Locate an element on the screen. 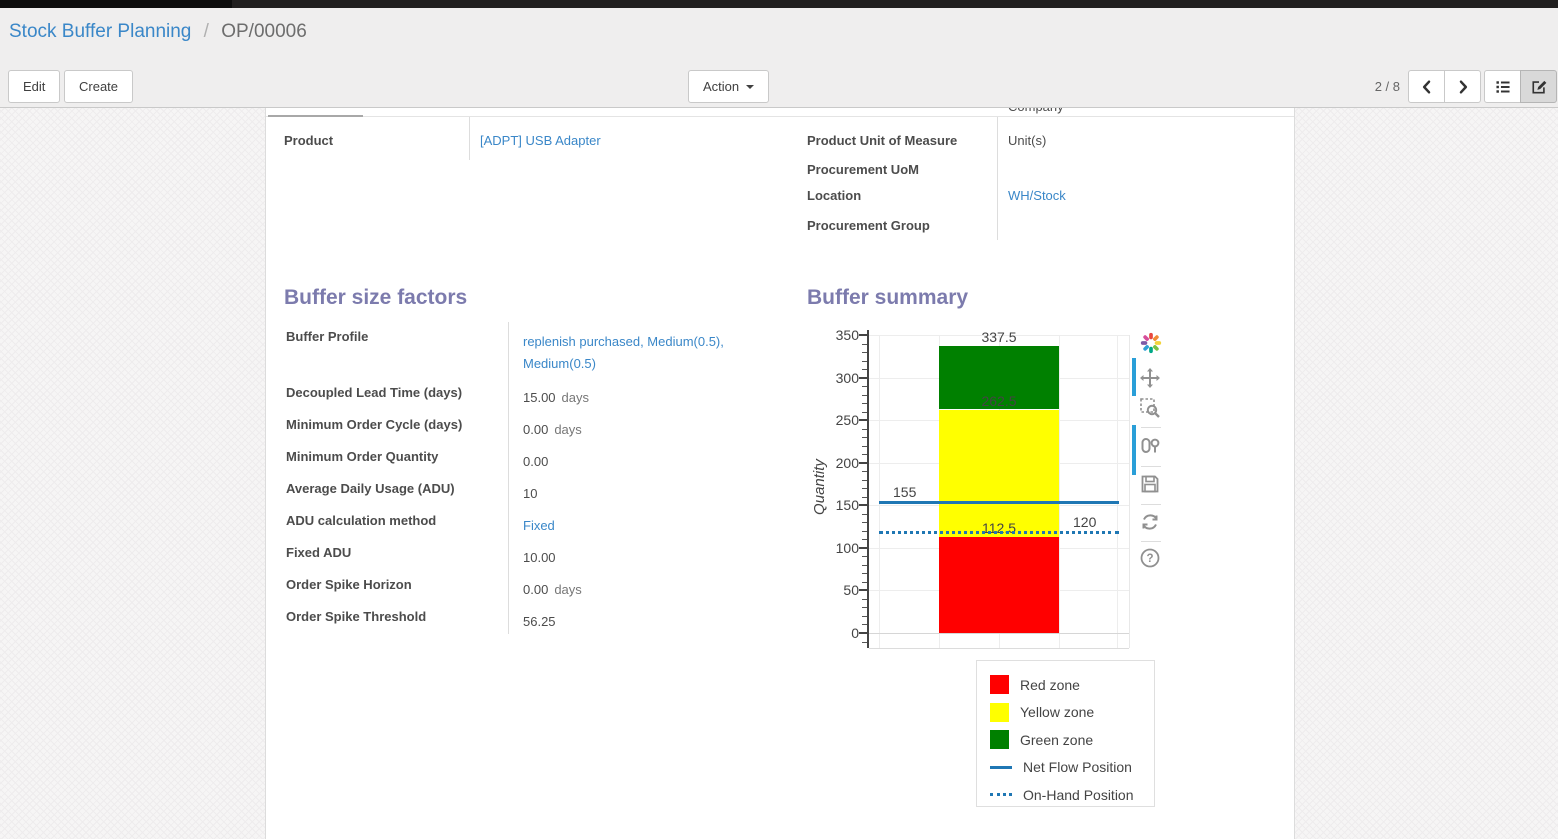 The image size is (1558, 839). field-label: Minimum Order Cycle (days) is located at coordinates (396, 426).